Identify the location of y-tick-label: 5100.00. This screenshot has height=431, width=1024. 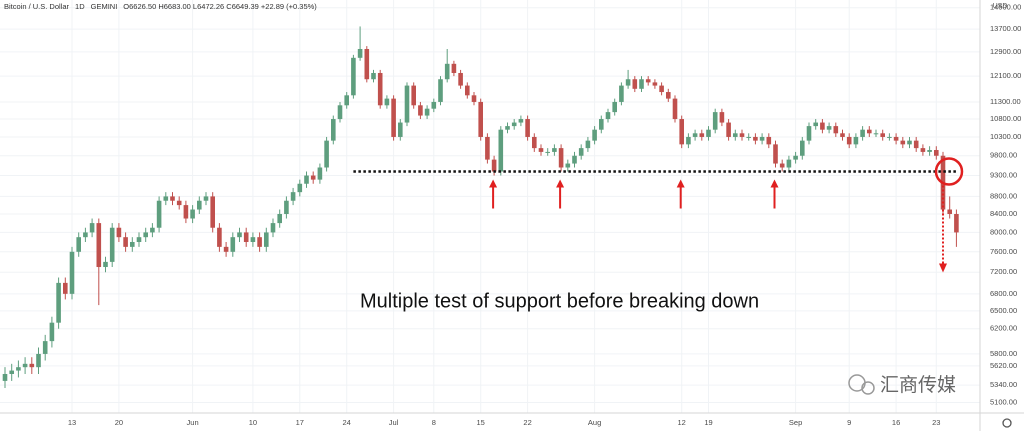
(1003, 402).